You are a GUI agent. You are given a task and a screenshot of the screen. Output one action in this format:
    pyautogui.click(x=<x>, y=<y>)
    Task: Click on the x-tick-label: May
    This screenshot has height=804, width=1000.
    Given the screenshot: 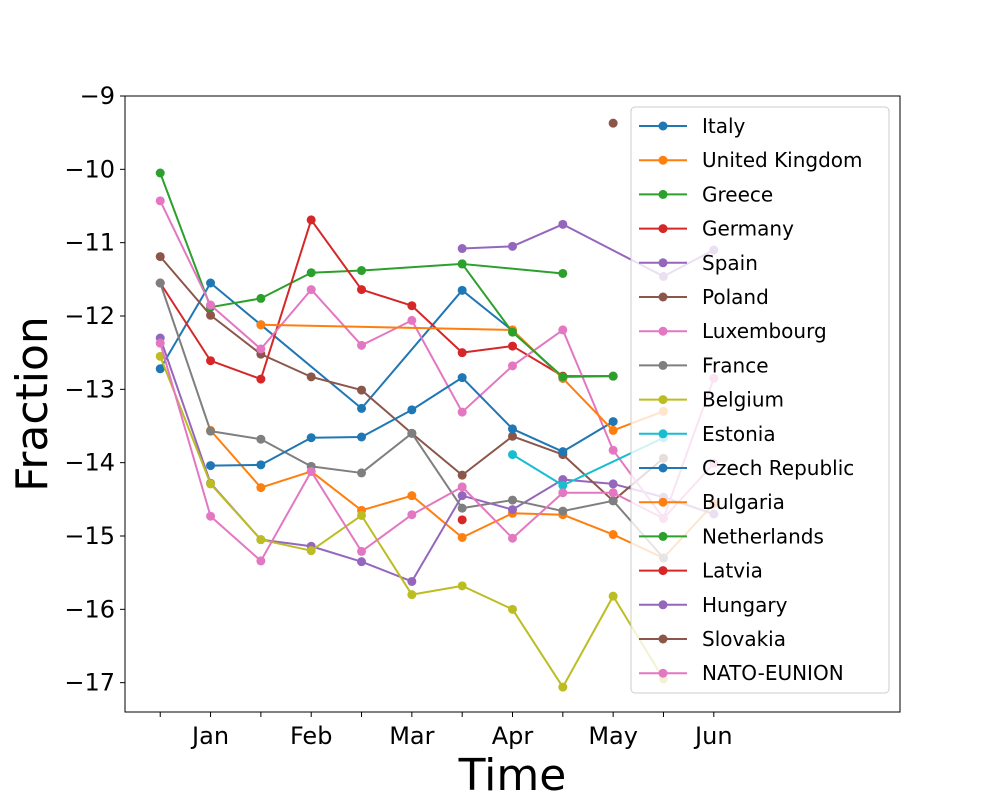 What is the action you would take?
    pyautogui.click(x=613, y=736)
    